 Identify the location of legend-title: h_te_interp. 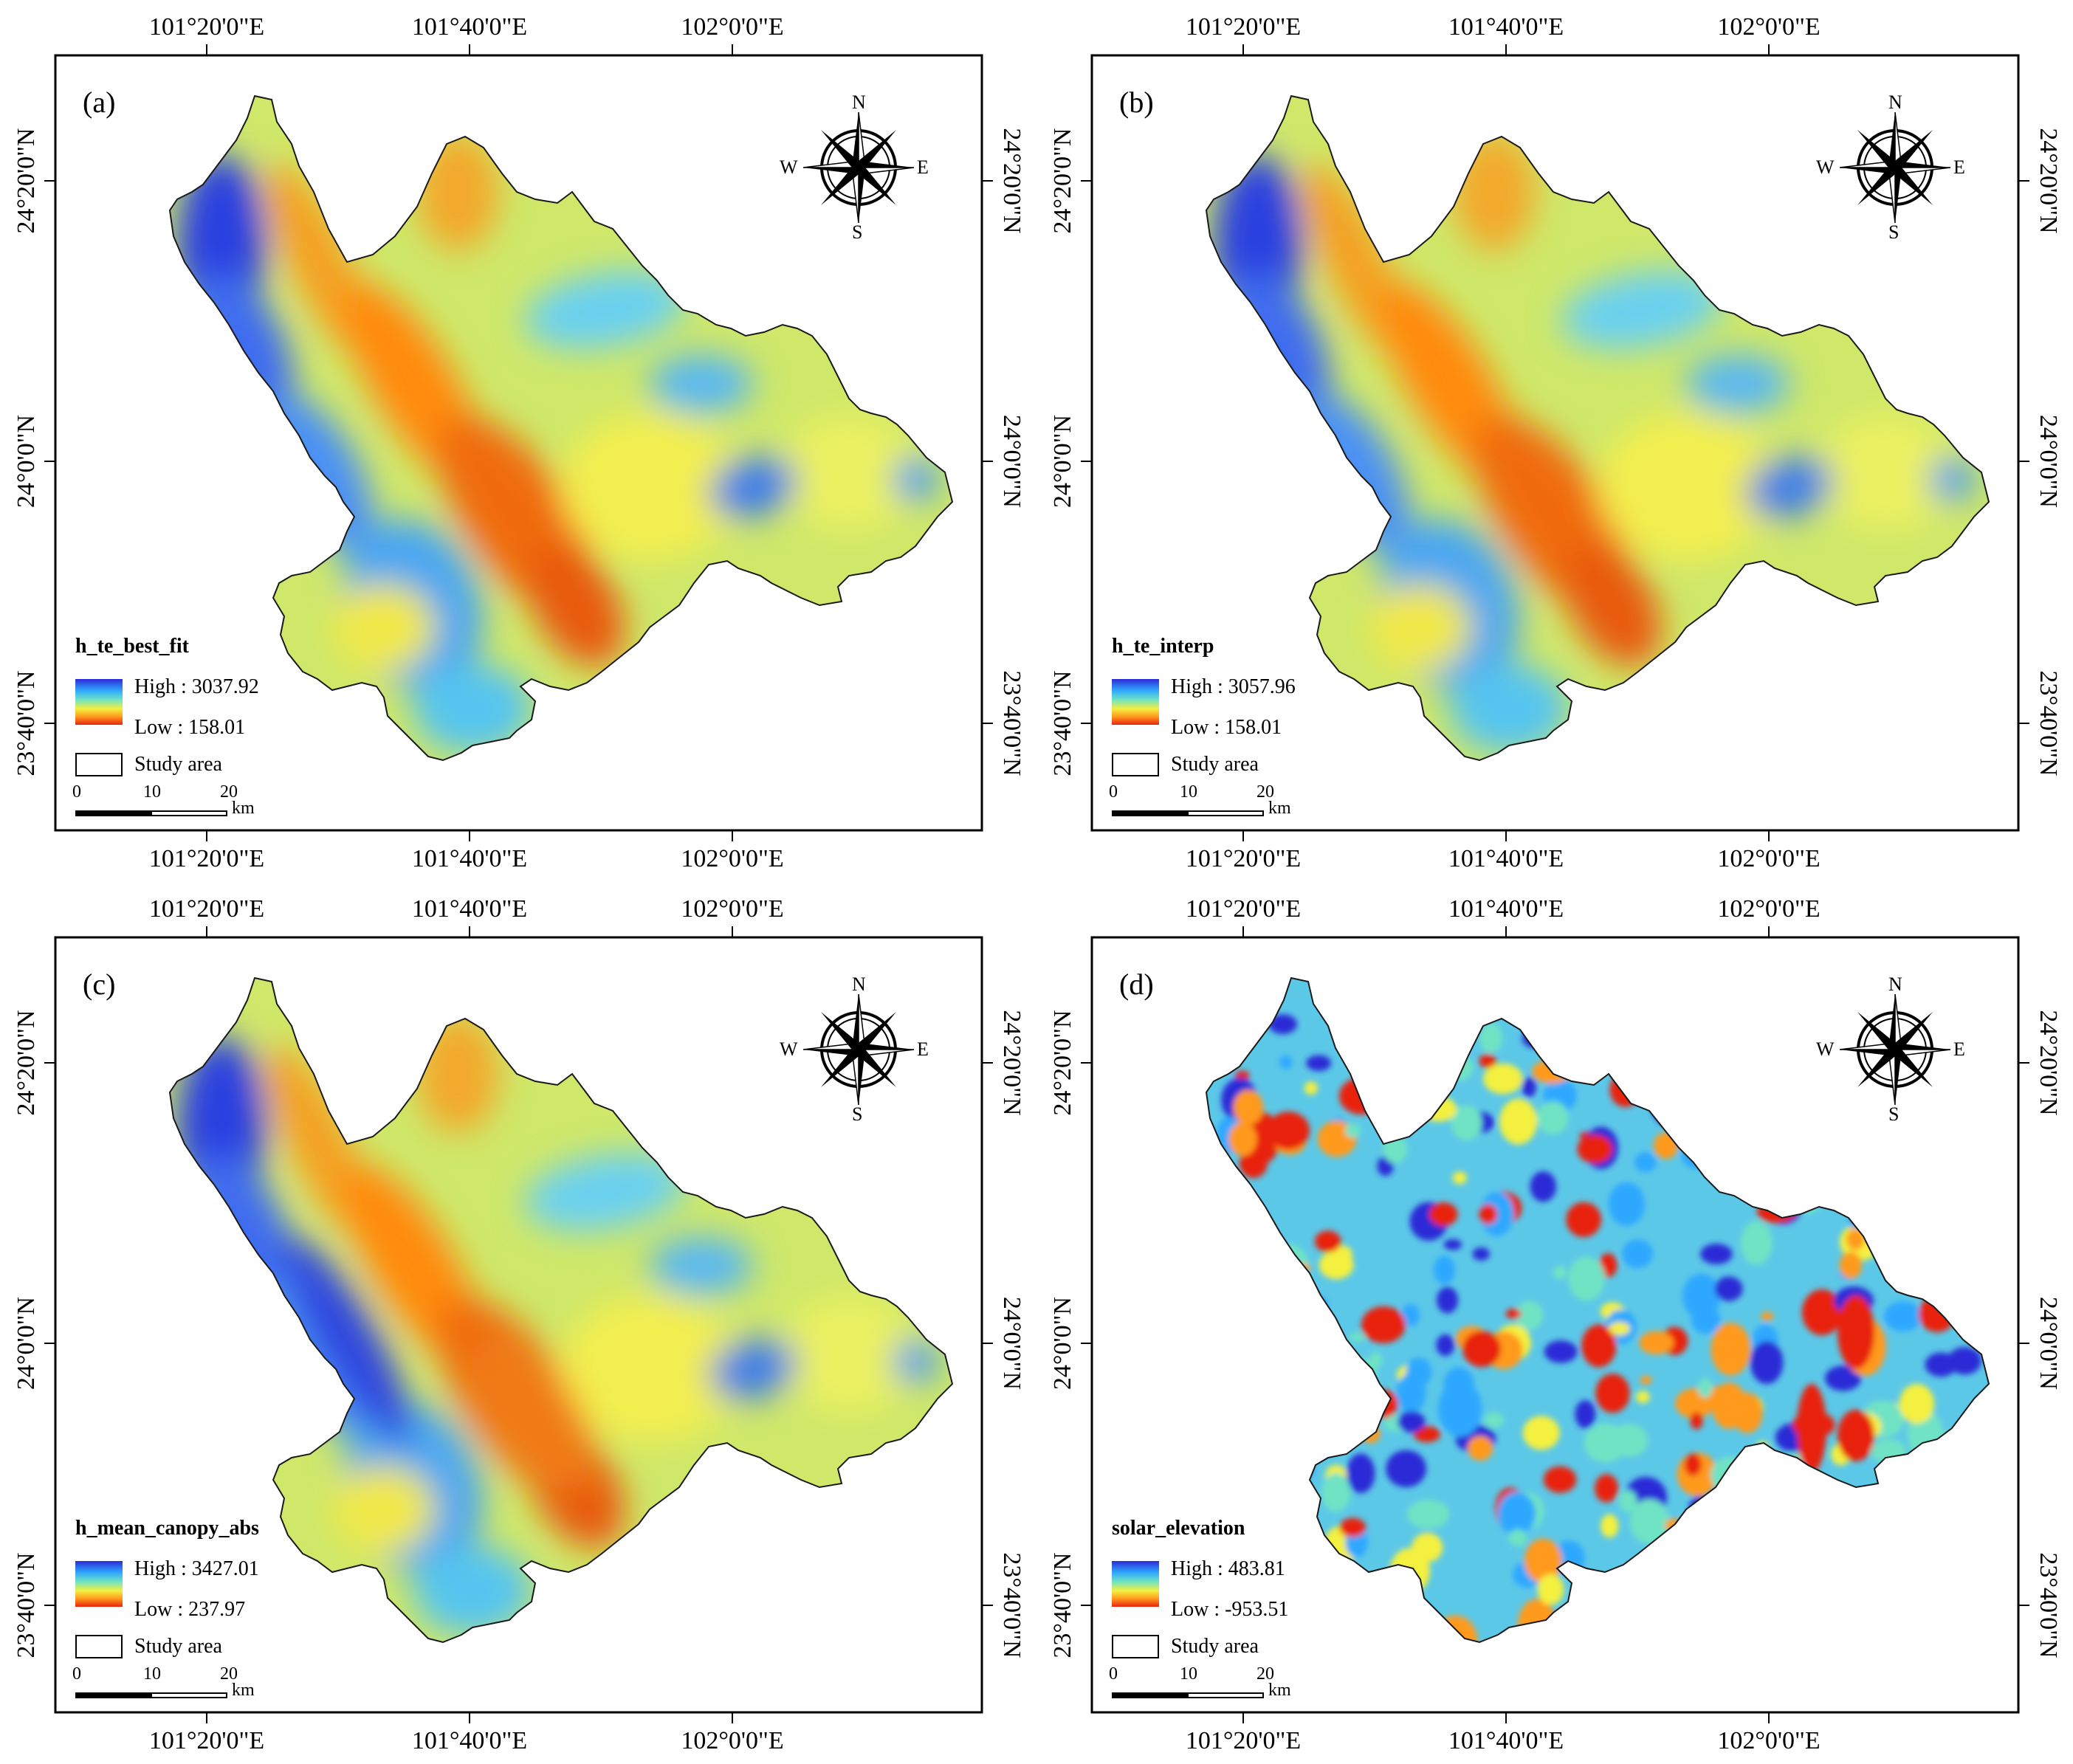
(1163, 646).